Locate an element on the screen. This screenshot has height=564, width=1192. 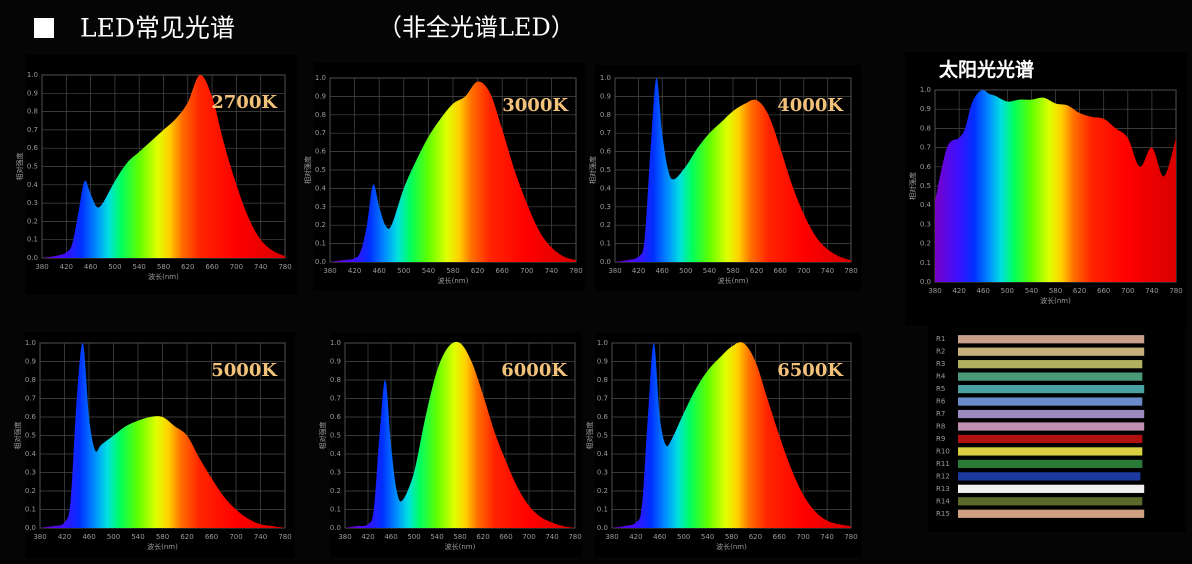
chart-title: 2700K is located at coordinates (244, 102).